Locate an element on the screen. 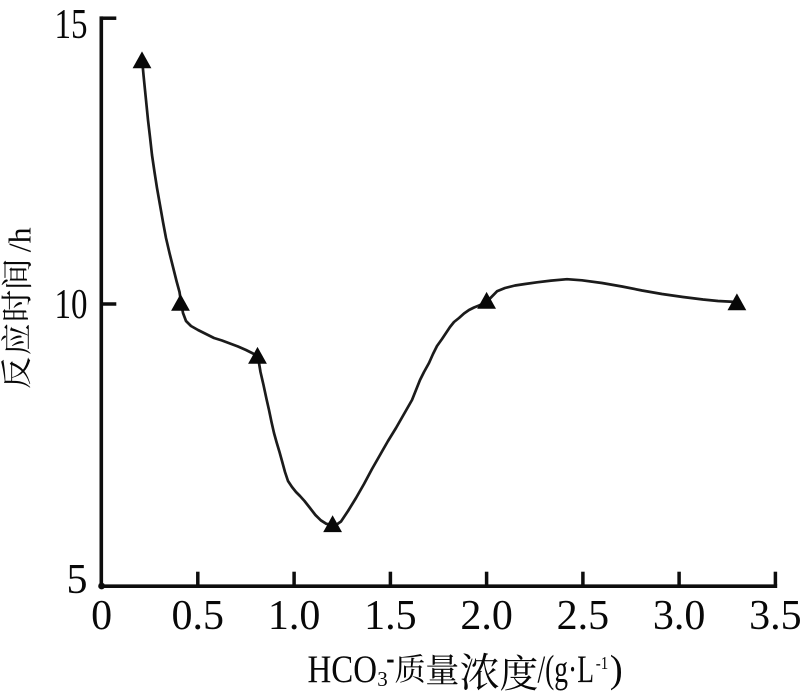 This screenshot has width=808, height=698. svg-text: /(g·L is located at coordinates (566, 669).